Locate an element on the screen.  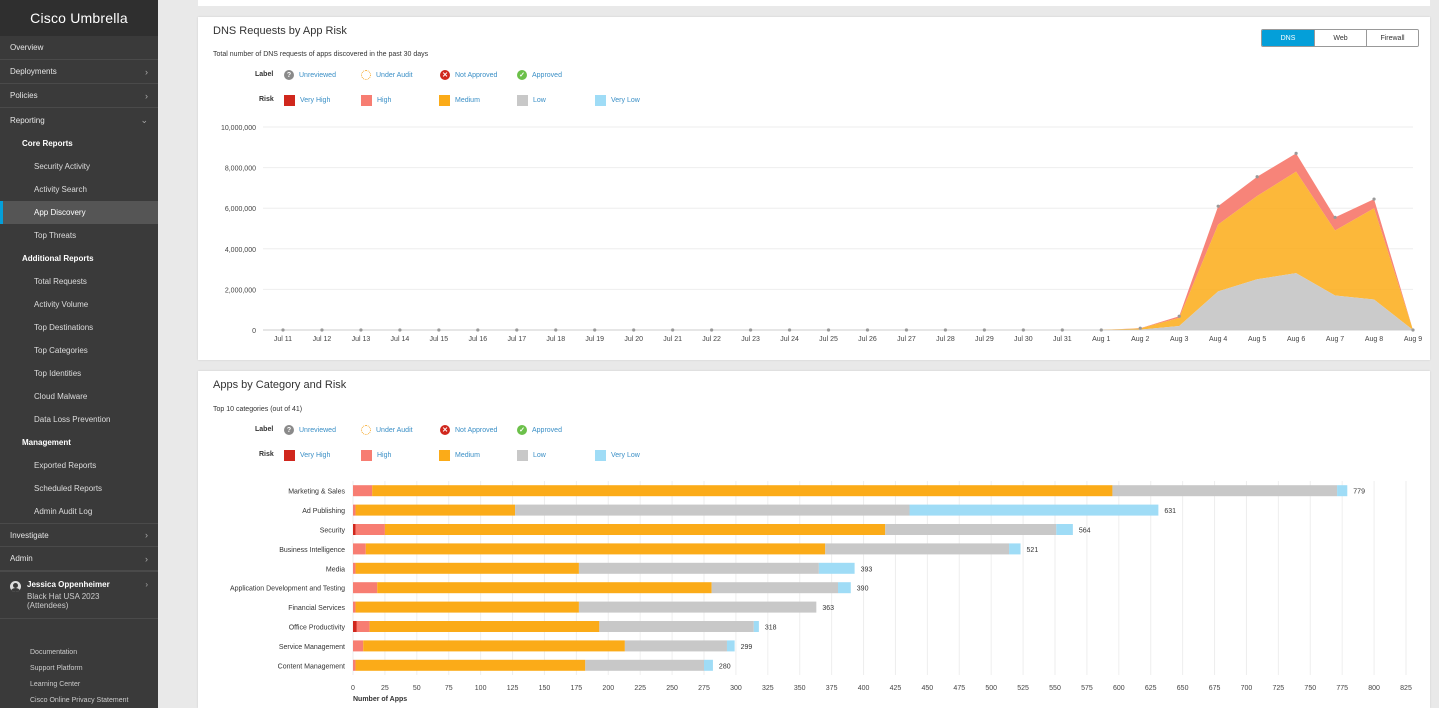
x-tick-label: Jul 31 is located at coordinates (1062, 339).